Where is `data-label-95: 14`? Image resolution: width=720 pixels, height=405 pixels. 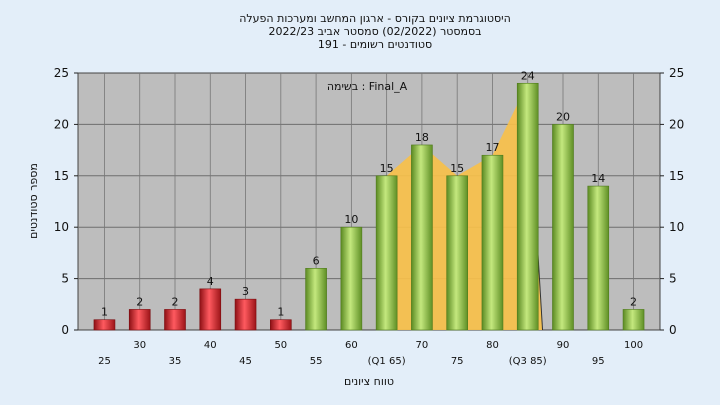 data-label-95: 14 is located at coordinates (598, 178).